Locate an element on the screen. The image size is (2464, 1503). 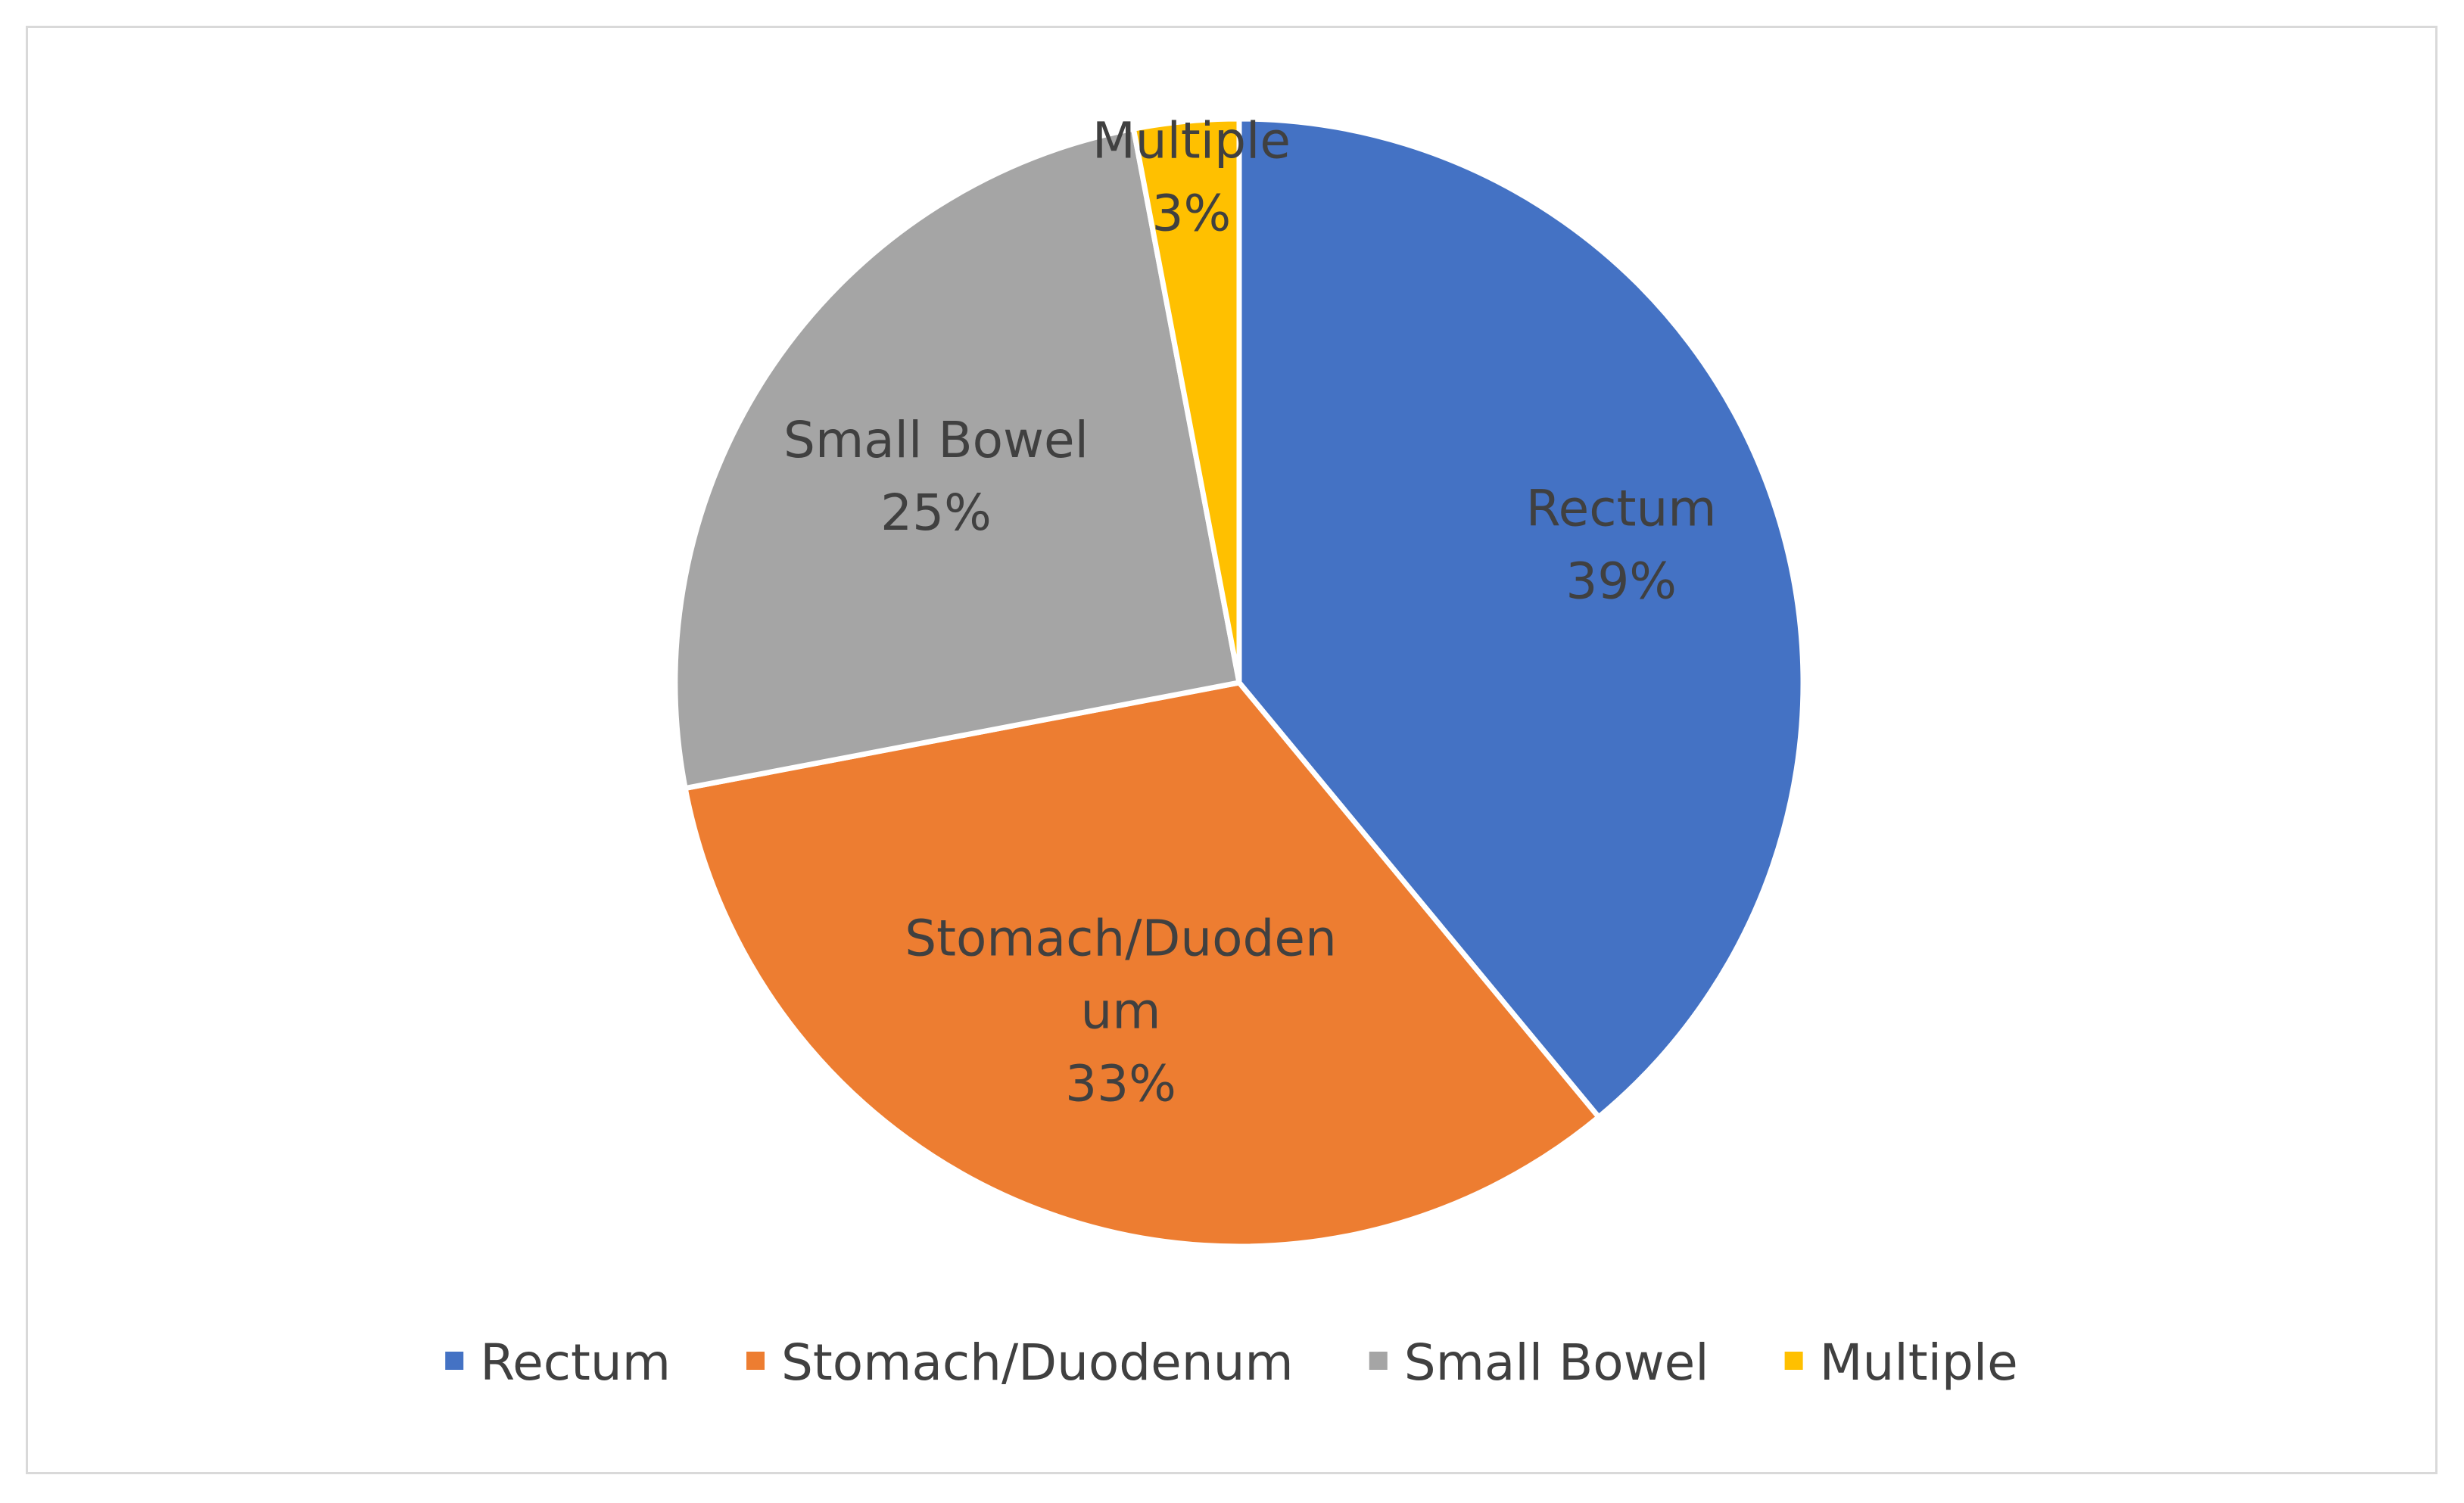
legend-label-stomach-duodenum: Stomach/Duodenum is located at coordinates (1037, 1362).